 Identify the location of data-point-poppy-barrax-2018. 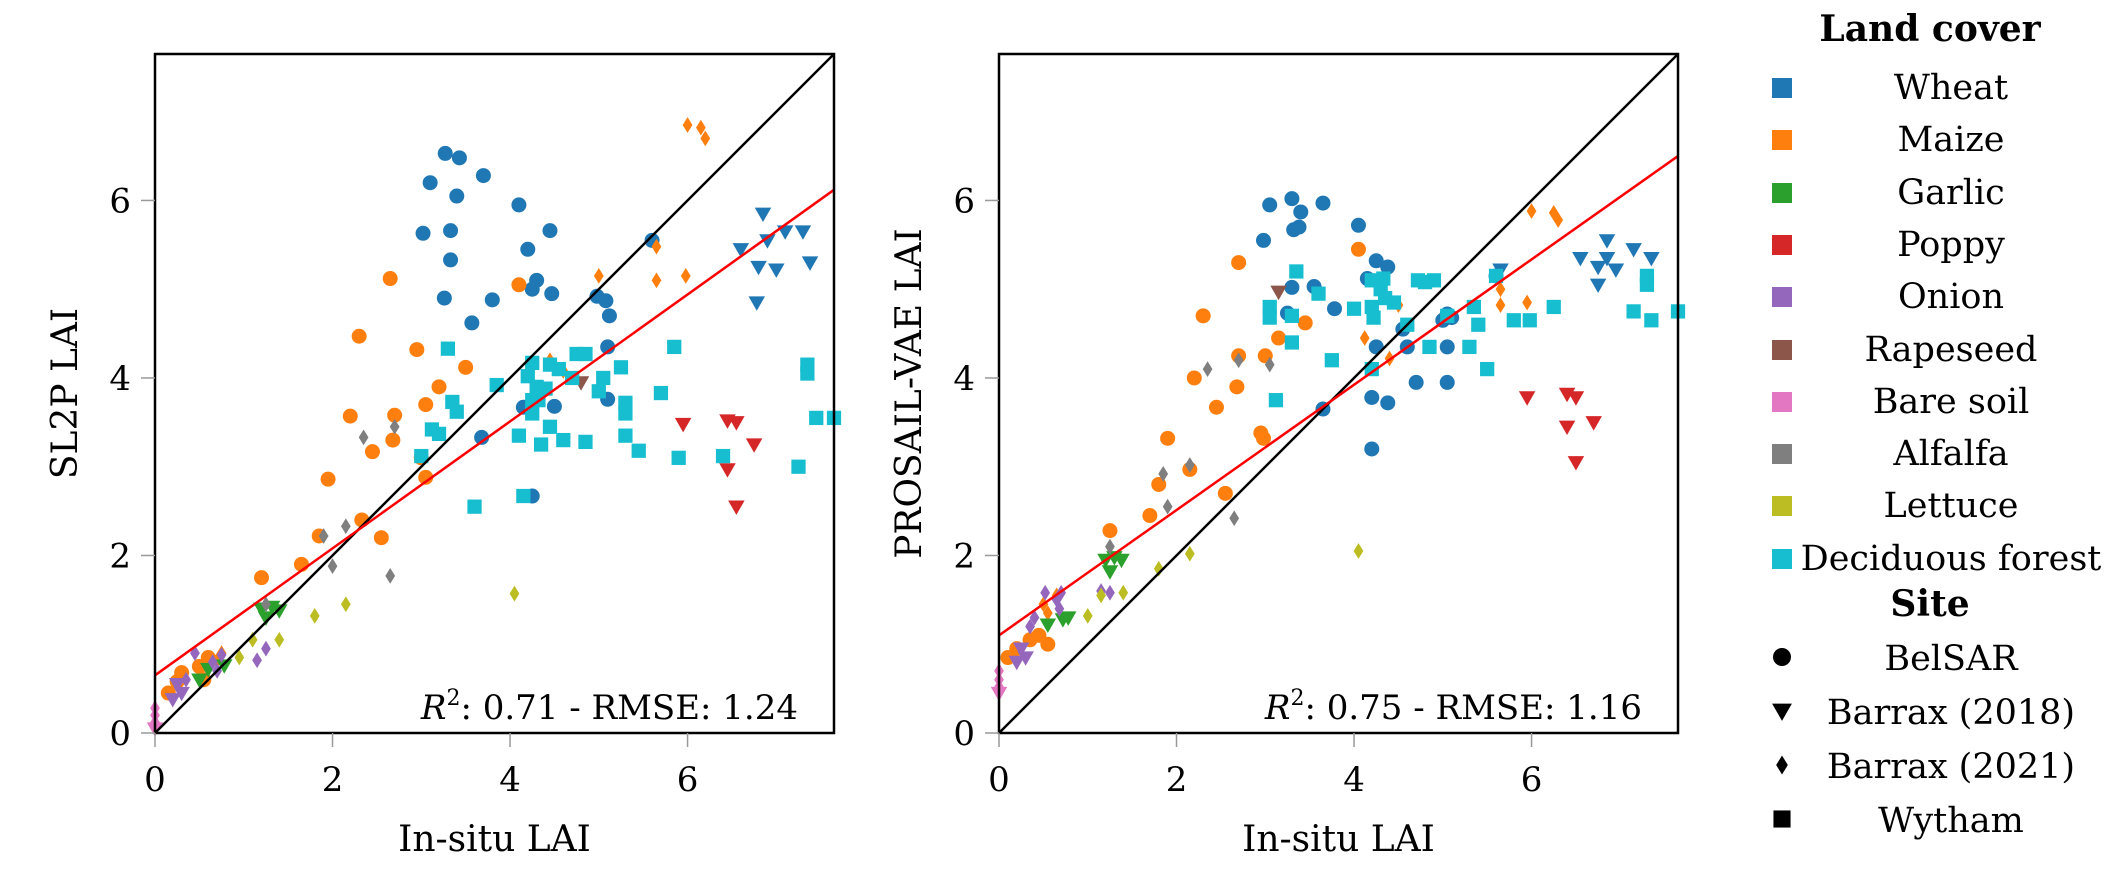
(1576, 463).